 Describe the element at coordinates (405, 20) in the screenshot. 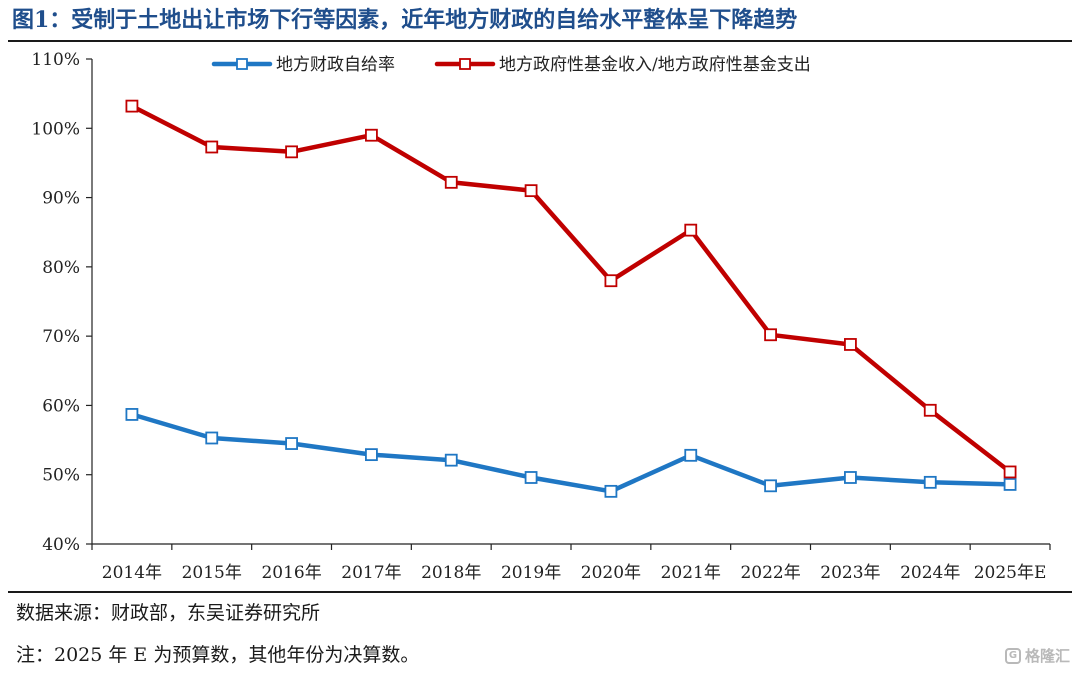

I see `figure-title: 图1：受制于土地出让市场下行等因素，近年地方财政的自给水平整体呈下降趋势` at that location.